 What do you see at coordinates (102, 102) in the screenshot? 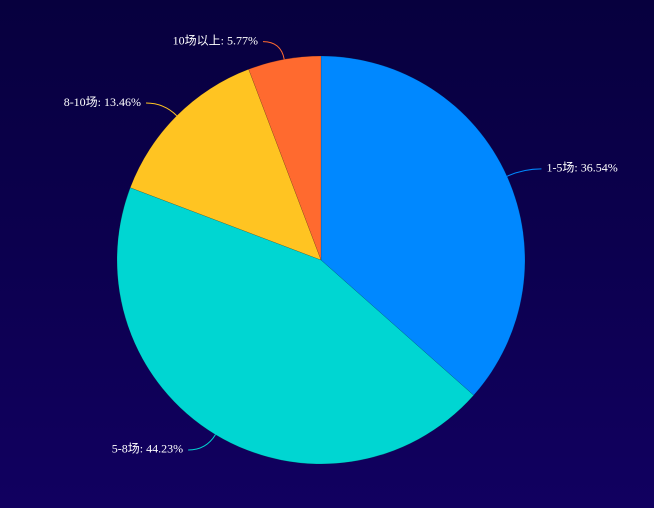
I see `data-label: 8-10场: 13.46%` at bounding box center [102, 102].